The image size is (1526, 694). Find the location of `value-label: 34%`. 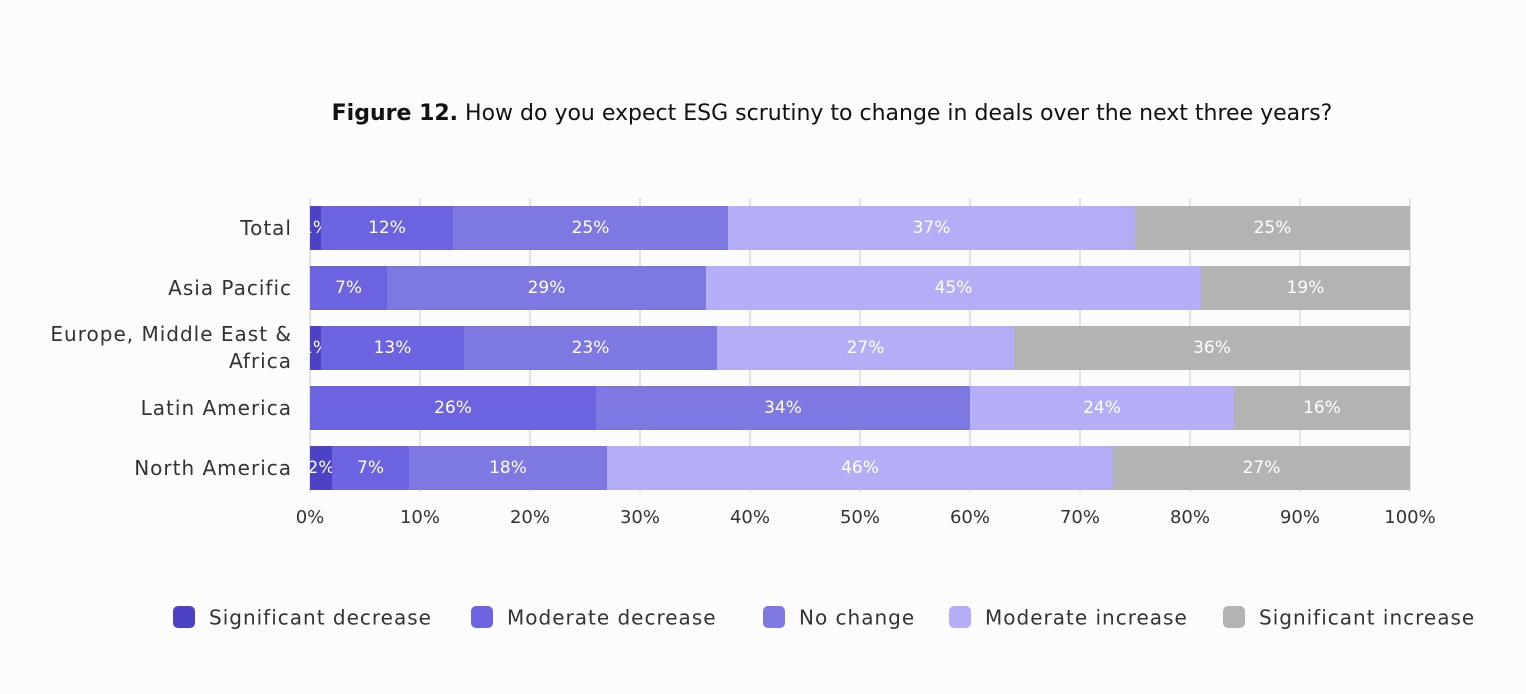

value-label: 34% is located at coordinates (783, 408).